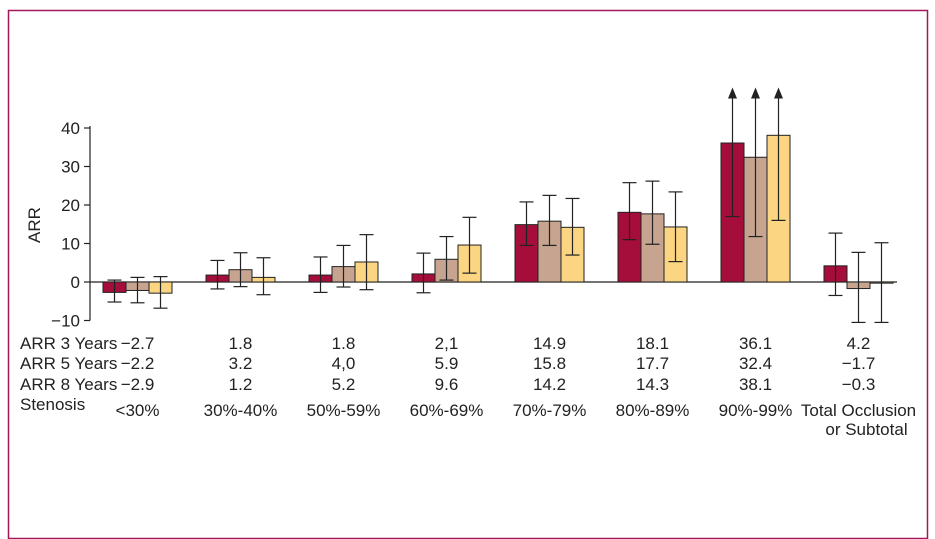 The height and width of the screenshot is (539, 935). I want to click on stenosis-label: 90%-99%, so click(756, 410).